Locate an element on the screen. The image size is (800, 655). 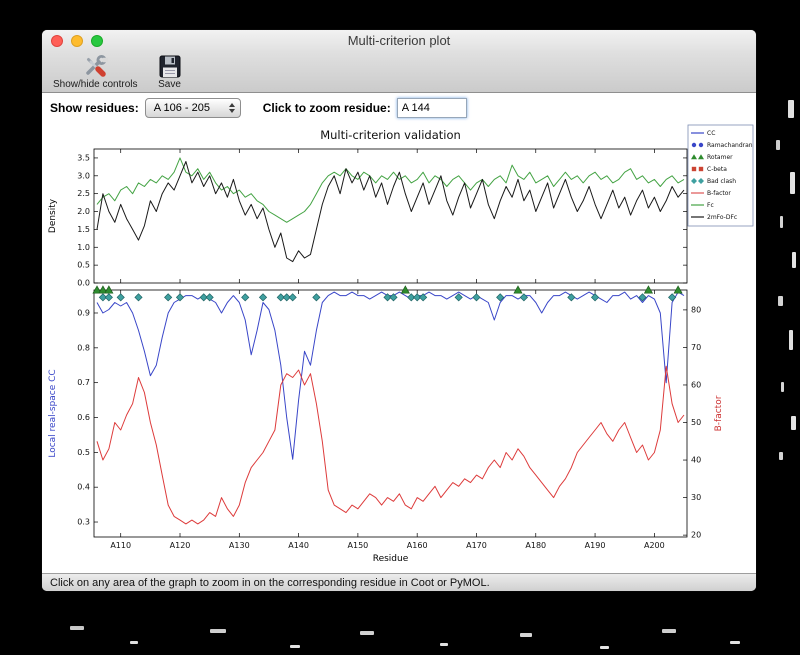
svg-text: C-beta is located at coordinates (717, 169).